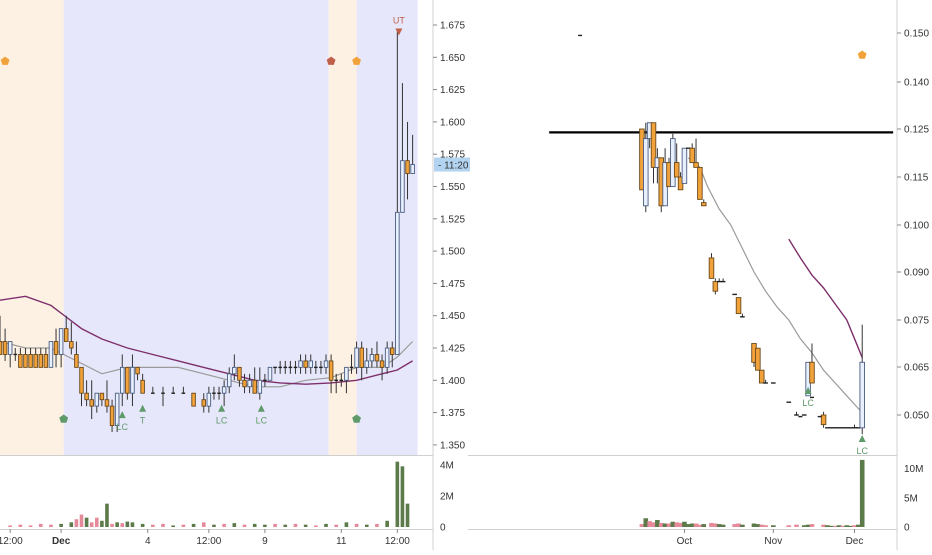 The width and height of the screenshot is (932, 555). Describe the element at coordinates (262, 421) in the screenshot. I see `signal-label: LC` at that location.